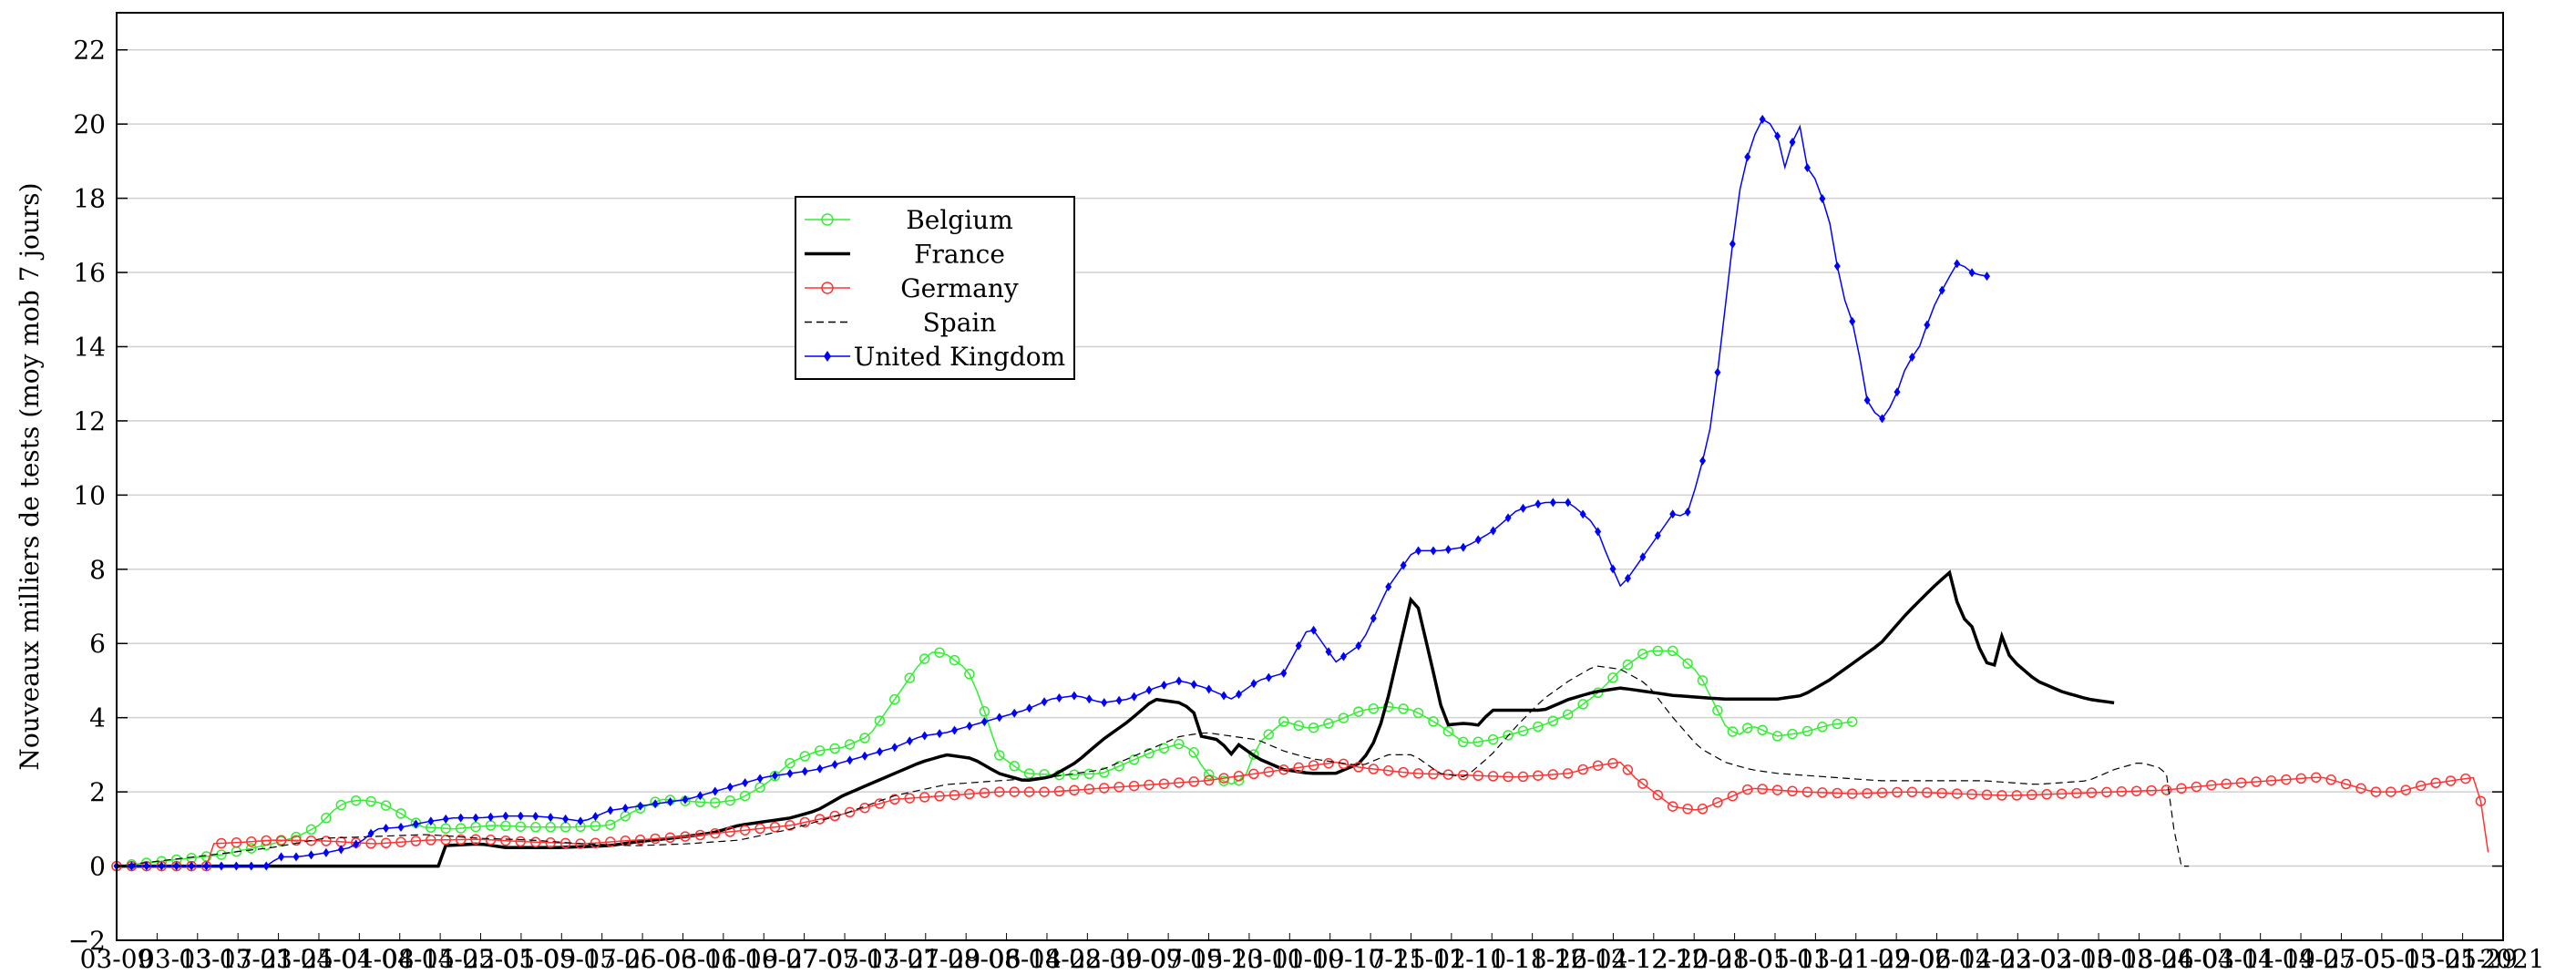 This screenshot has height=974, width=2576. I want to click on x-tick-label: 03-18, so click(2117, 957).